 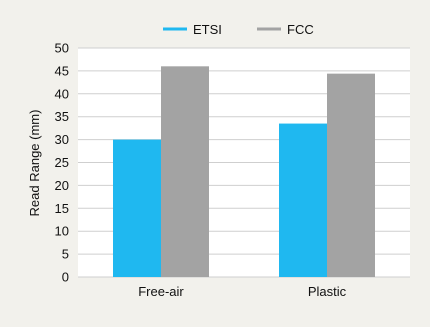 I want to click on y-tick-label: 50, so click(x=62, y=48).